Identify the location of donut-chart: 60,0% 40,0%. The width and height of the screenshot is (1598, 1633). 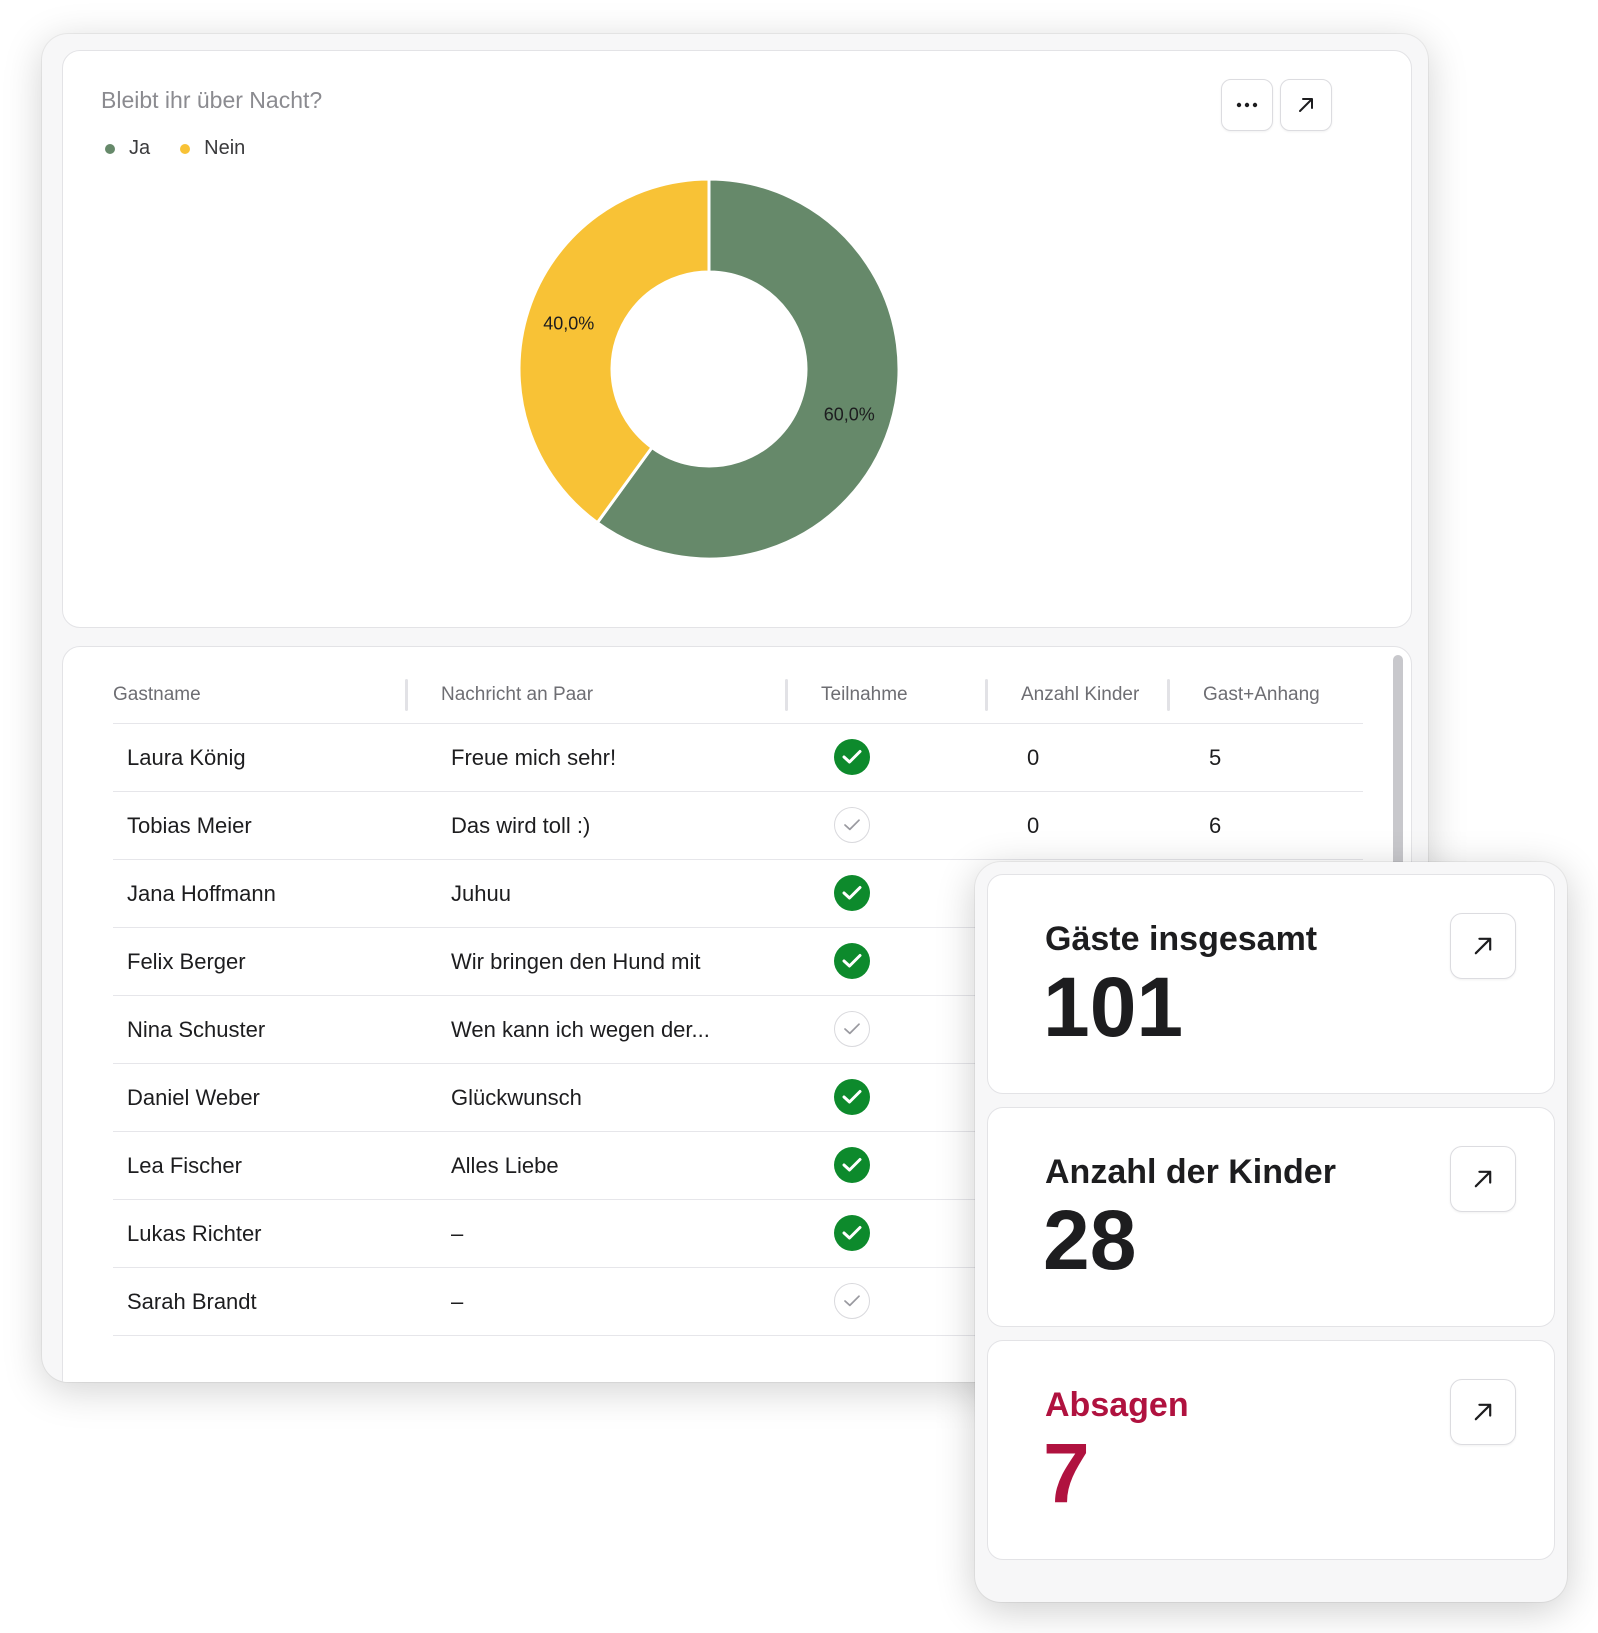
(709, 369).